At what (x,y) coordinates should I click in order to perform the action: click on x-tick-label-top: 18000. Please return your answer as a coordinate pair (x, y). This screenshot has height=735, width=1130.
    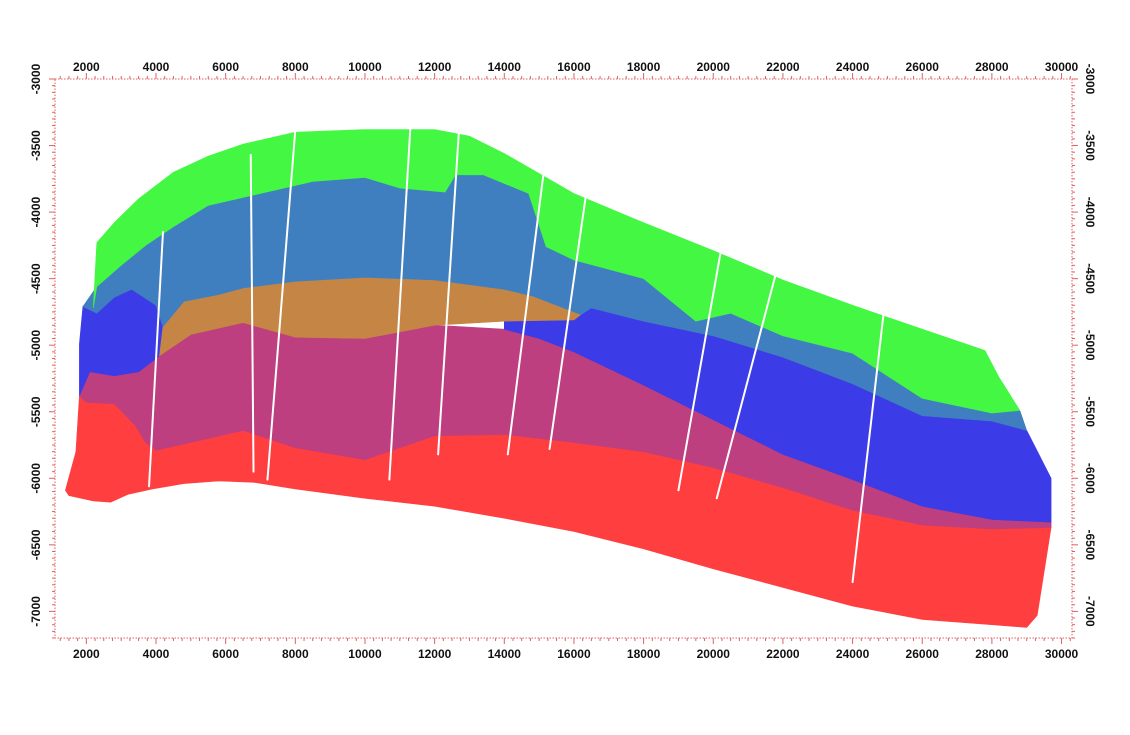
    Looking at the image, I should click on (644, 67).